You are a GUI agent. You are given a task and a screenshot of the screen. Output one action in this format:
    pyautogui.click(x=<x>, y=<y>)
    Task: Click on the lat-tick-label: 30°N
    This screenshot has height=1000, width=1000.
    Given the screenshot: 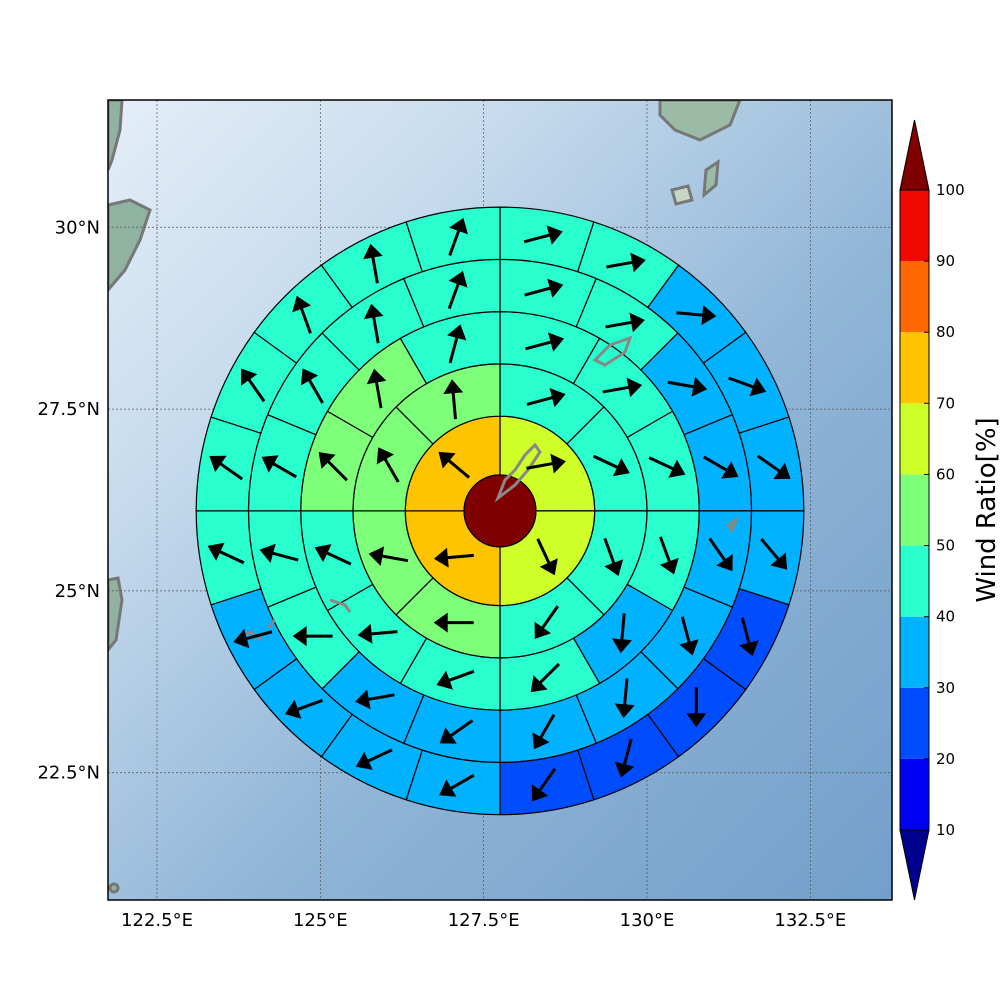 What is the action you would take?
    pyautogui.click(x=77, y=227)
    